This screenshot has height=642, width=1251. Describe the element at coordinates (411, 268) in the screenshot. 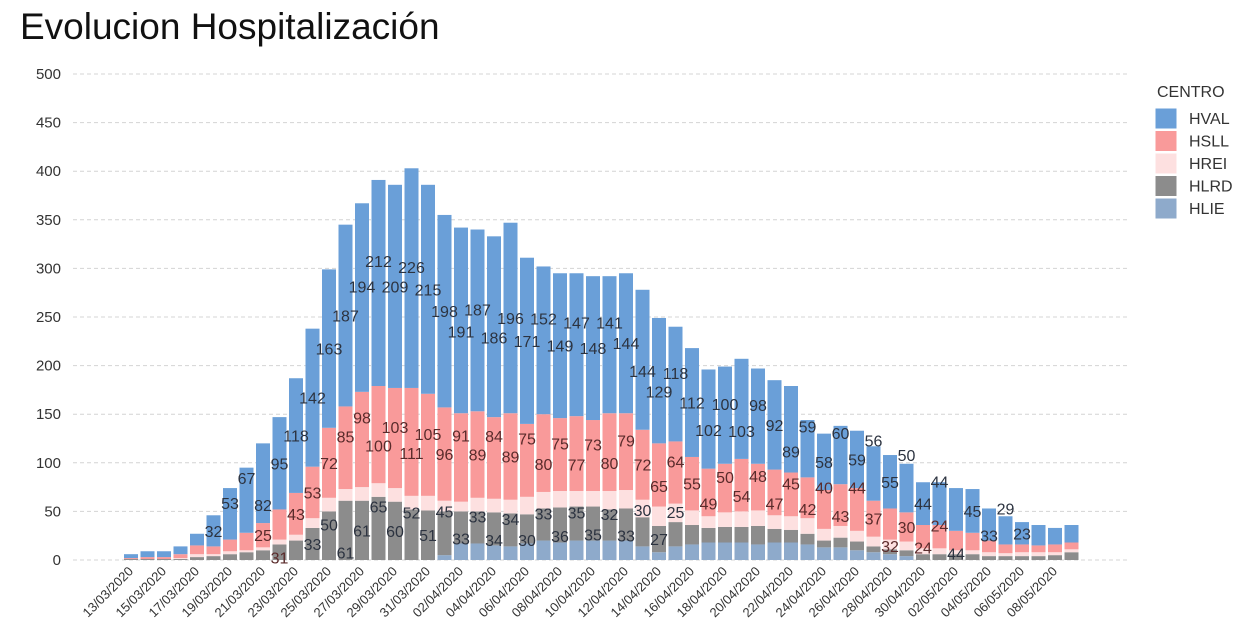

I see `data-label-hval: 226` at that location.